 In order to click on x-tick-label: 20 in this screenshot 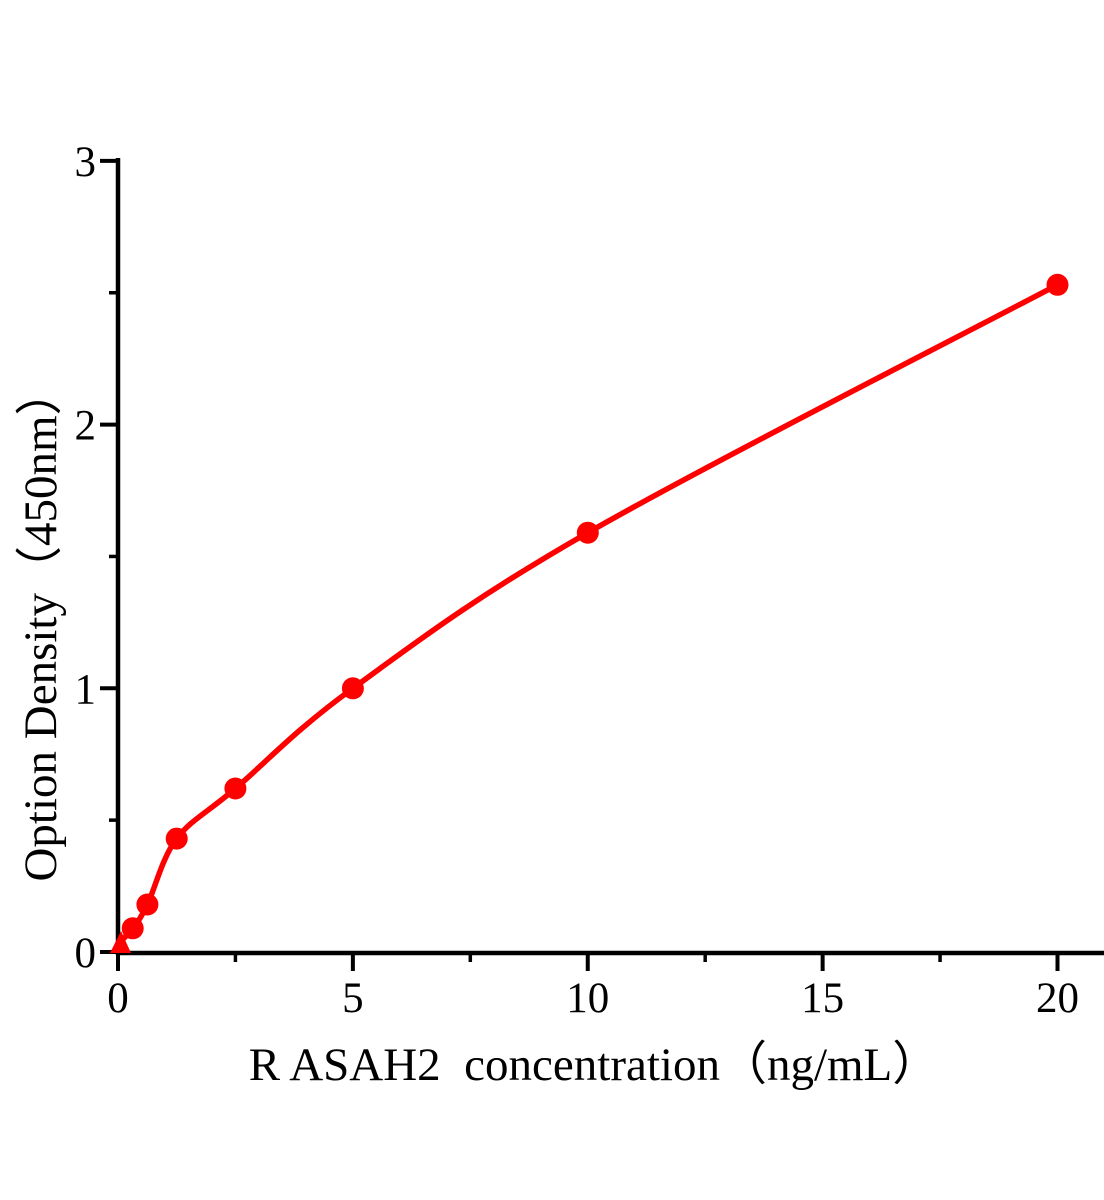, I will do `click(1057, 998)`.